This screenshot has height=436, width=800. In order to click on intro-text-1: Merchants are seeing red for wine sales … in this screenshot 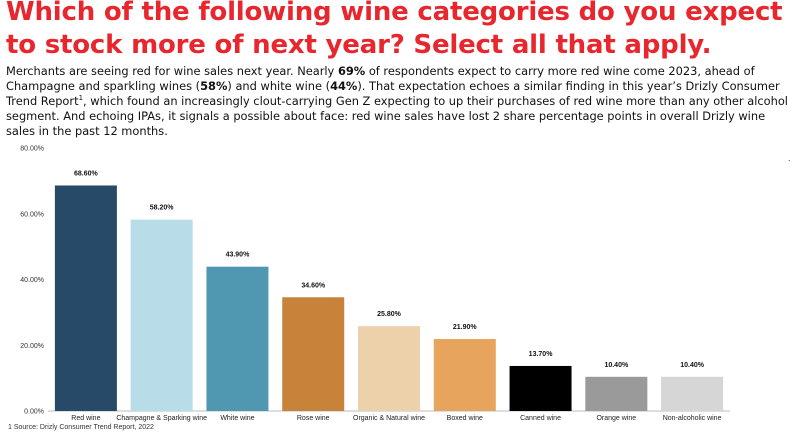, I will do `click(172, 71)`.